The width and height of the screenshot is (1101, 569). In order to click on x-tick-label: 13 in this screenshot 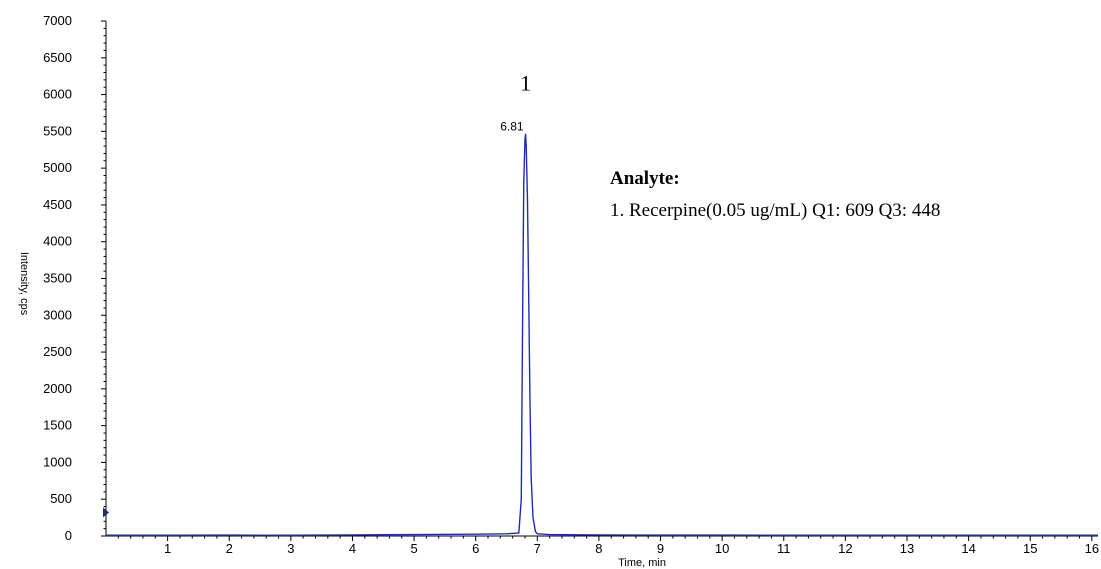, I will do `click(907, 548)`.